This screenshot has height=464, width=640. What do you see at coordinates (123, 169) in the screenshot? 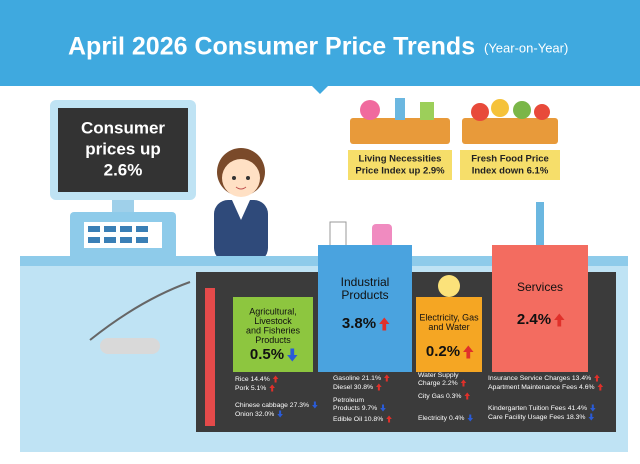
I see `monitor-text: 2.6%` at bounding box center [123, 169].